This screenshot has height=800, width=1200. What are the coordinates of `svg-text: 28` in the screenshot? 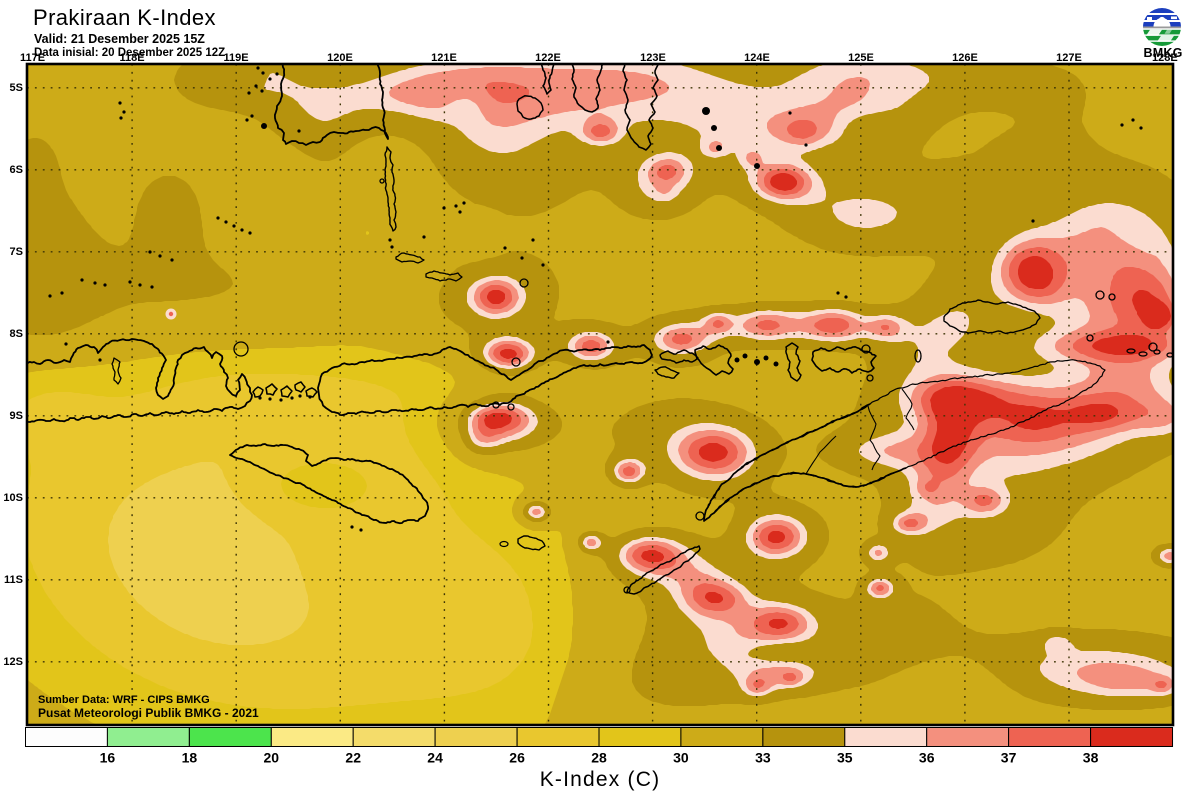 It's located at (599, 758).